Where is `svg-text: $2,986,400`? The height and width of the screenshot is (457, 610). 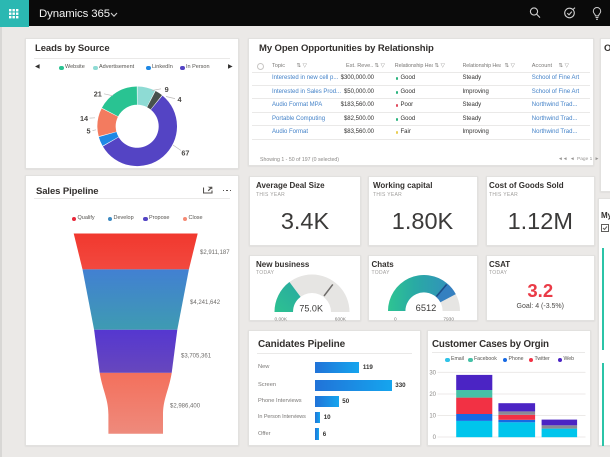 svg-text: $2,986,400 is located at coordinates (185, 407).